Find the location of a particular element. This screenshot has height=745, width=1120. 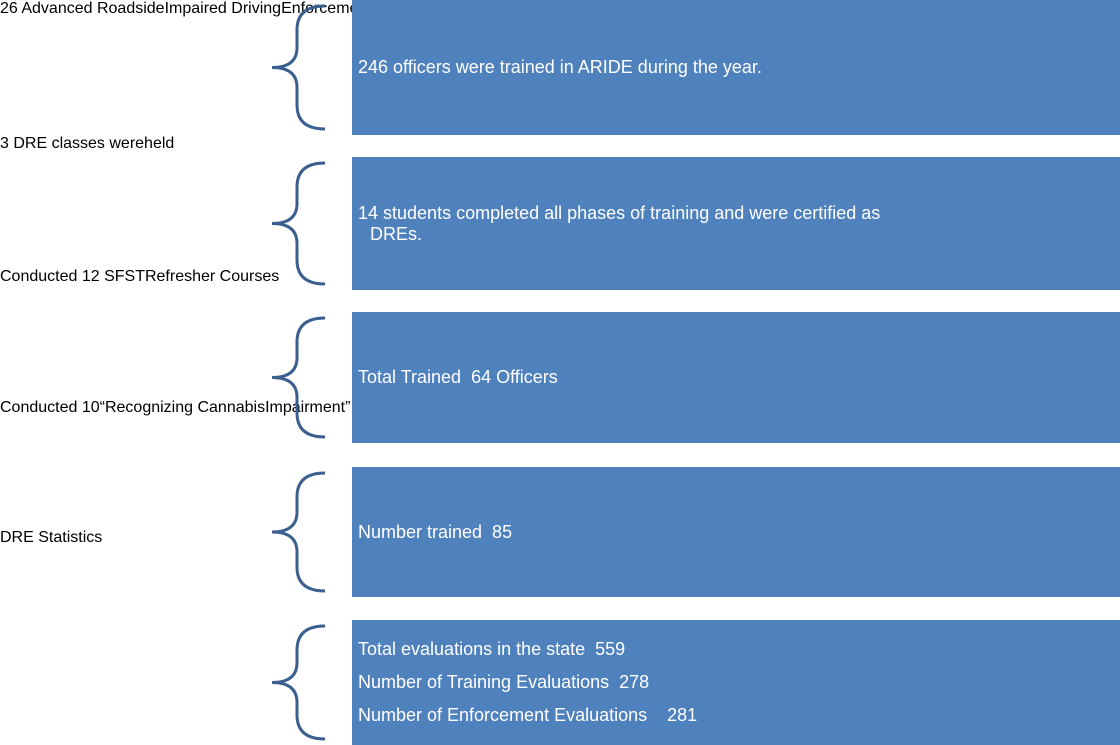

detail-line: Total Trained 64 Officers is located at coordinates (458, 377).